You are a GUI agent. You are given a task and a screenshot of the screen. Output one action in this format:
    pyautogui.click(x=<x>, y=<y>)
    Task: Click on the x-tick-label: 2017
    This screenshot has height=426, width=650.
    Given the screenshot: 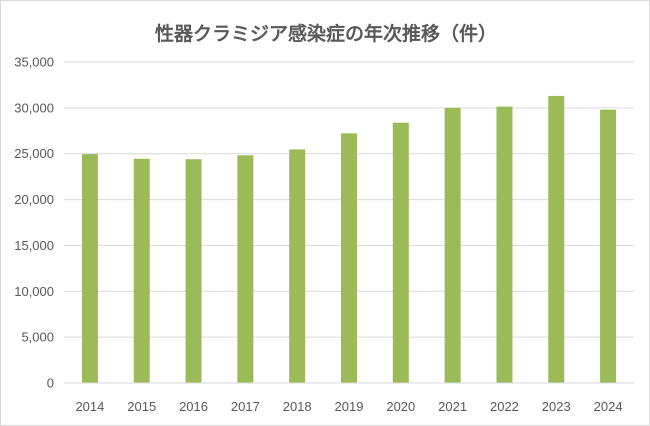 What is the action you would take?
    pyautogui.click(x=245, y=406)
    